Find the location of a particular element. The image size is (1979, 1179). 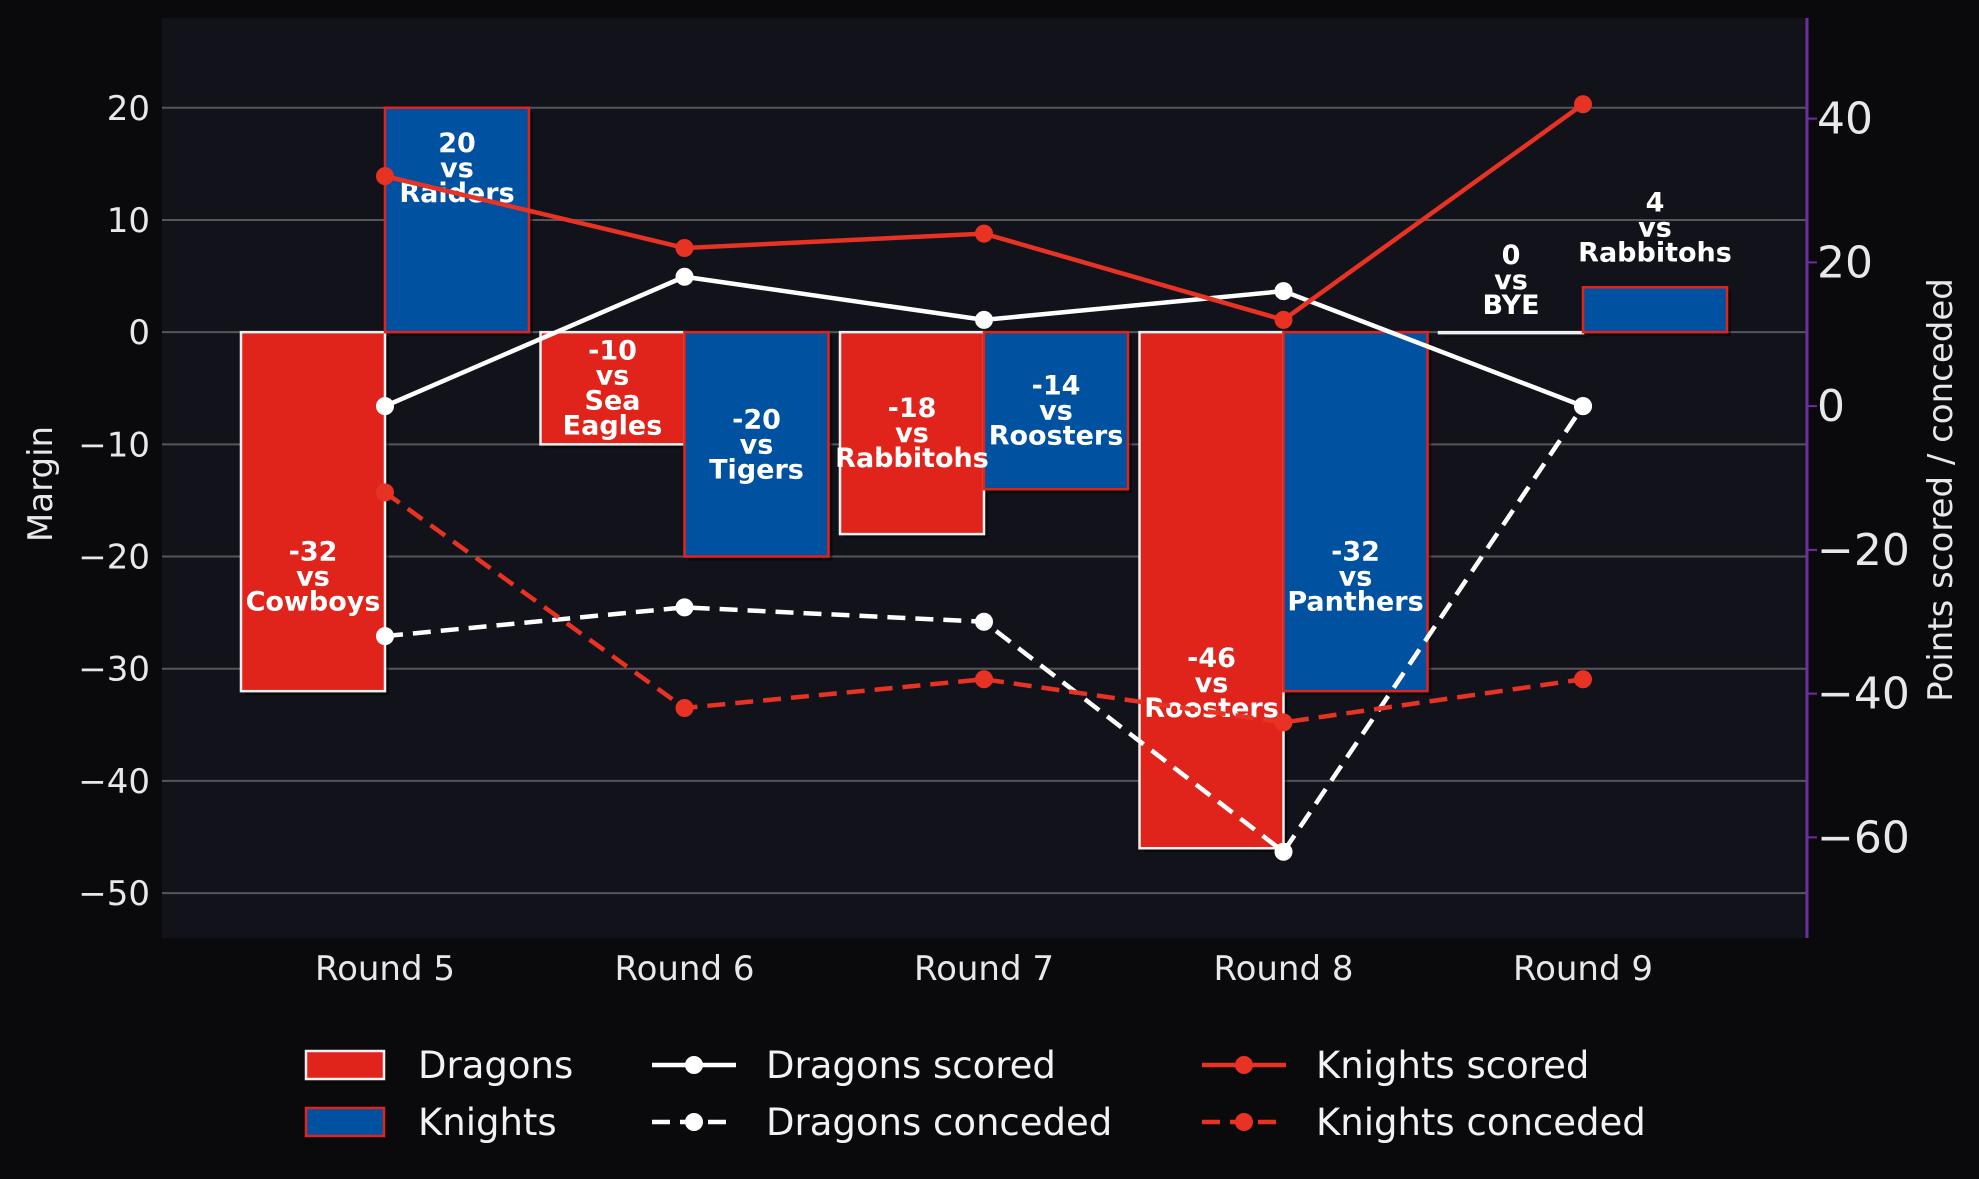

x-tick-label-0: Round 5 is located at coordinates (385, 969).